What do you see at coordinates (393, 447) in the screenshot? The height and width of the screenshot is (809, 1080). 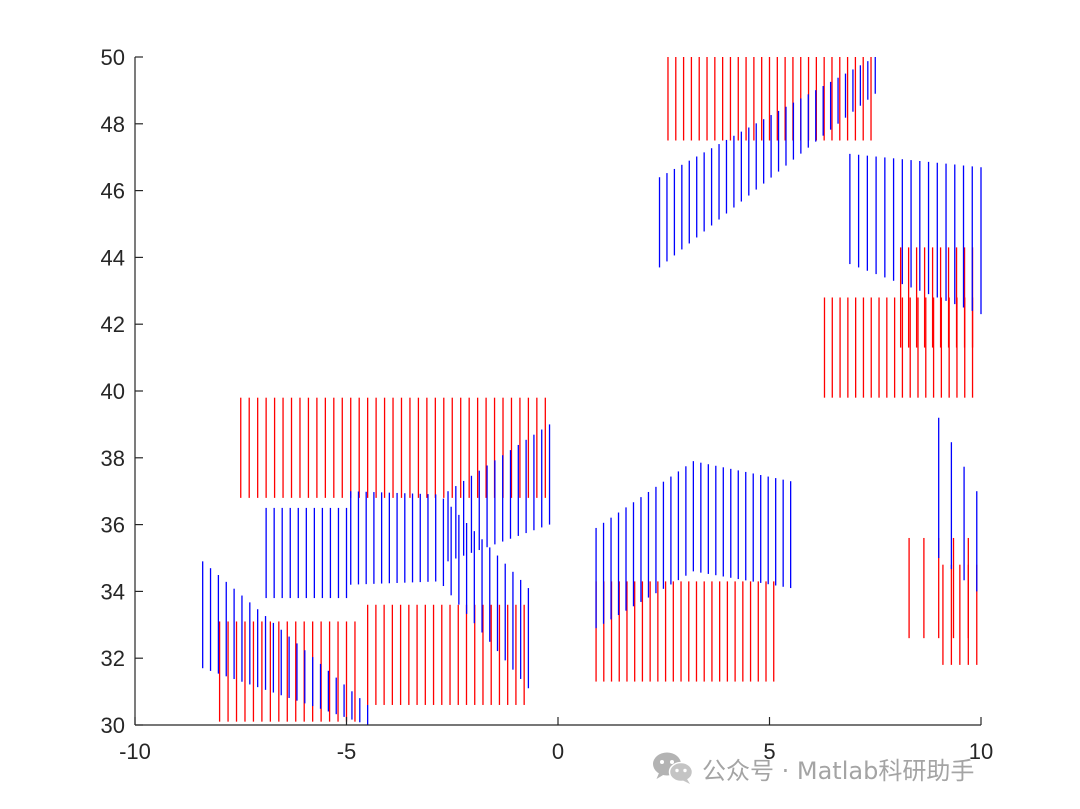 I see `series-red-upper-left` at bounding box center [393, 447].